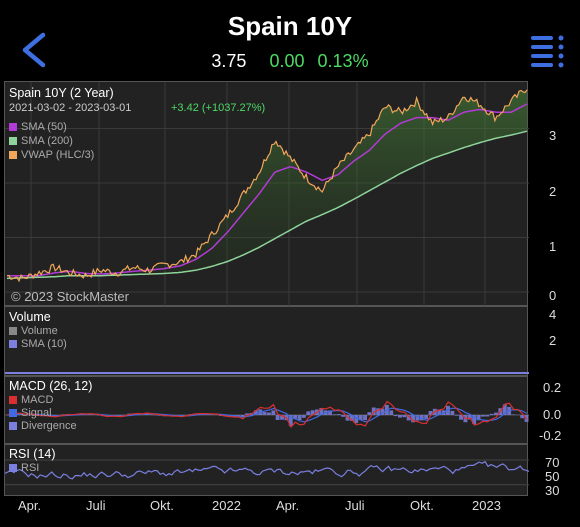 The image size is (580, 527). I want to click on chevron-left-icon, so click(34, 50).